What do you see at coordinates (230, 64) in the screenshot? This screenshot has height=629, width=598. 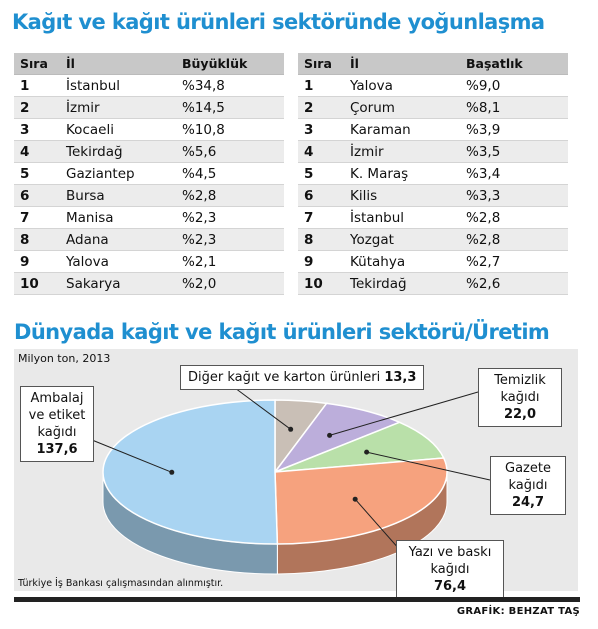 I see `column-header: Büyüklük` at bounding box center [230, 64].